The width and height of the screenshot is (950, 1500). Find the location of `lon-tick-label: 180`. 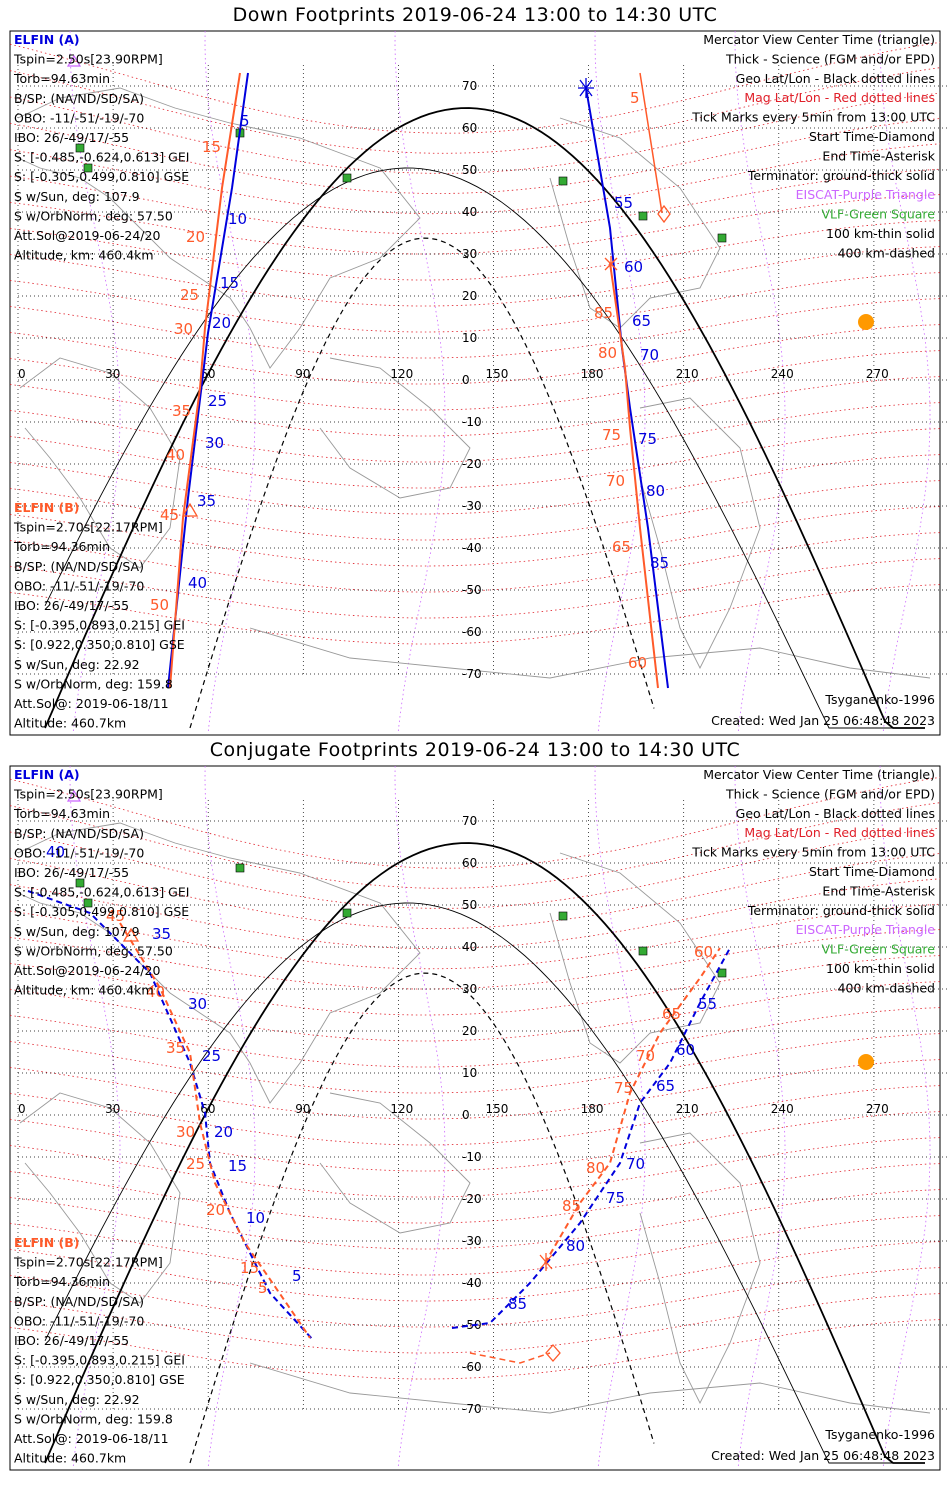

lon-tick-label: 180 is located at coordinates (592, 1109).